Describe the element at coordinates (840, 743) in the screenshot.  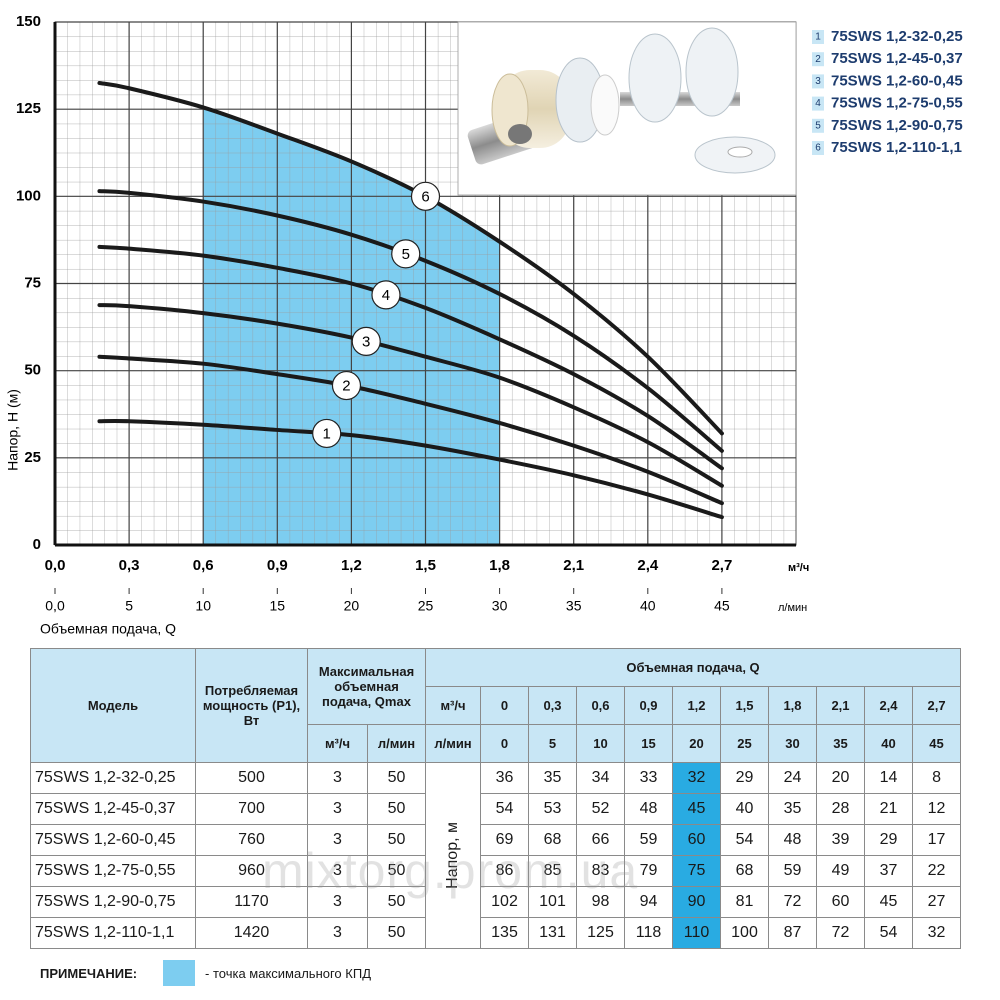
I see `header-cell: 35` at that location.